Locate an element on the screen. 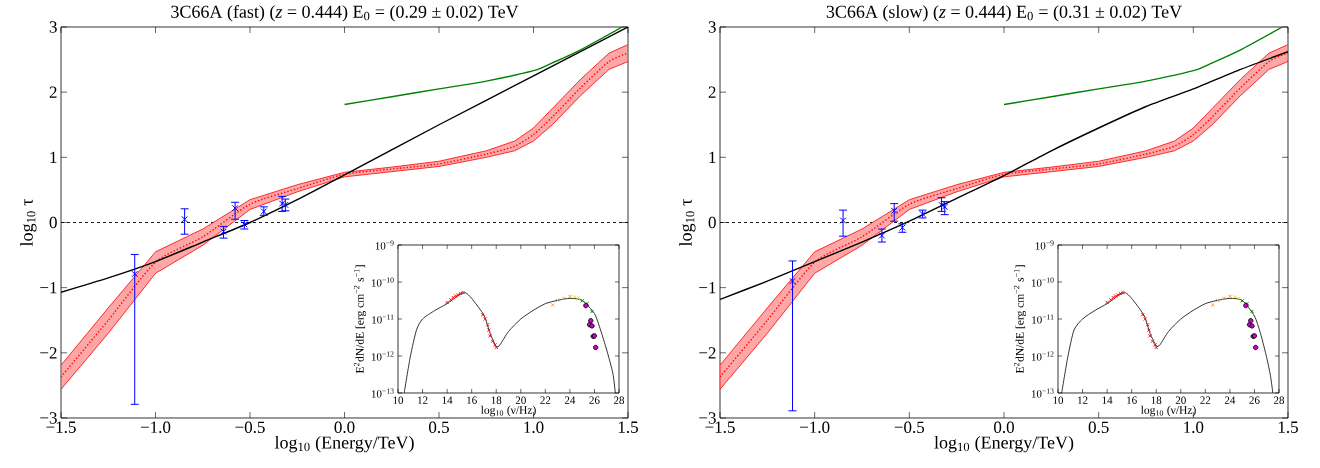 This screenshot has height=468, width=1320. chart-title: 3C66A (fast) (z = 0.444) E$_{0}$ = (0.29 ± 0.02) TeV is located at coordinates (345, 13).